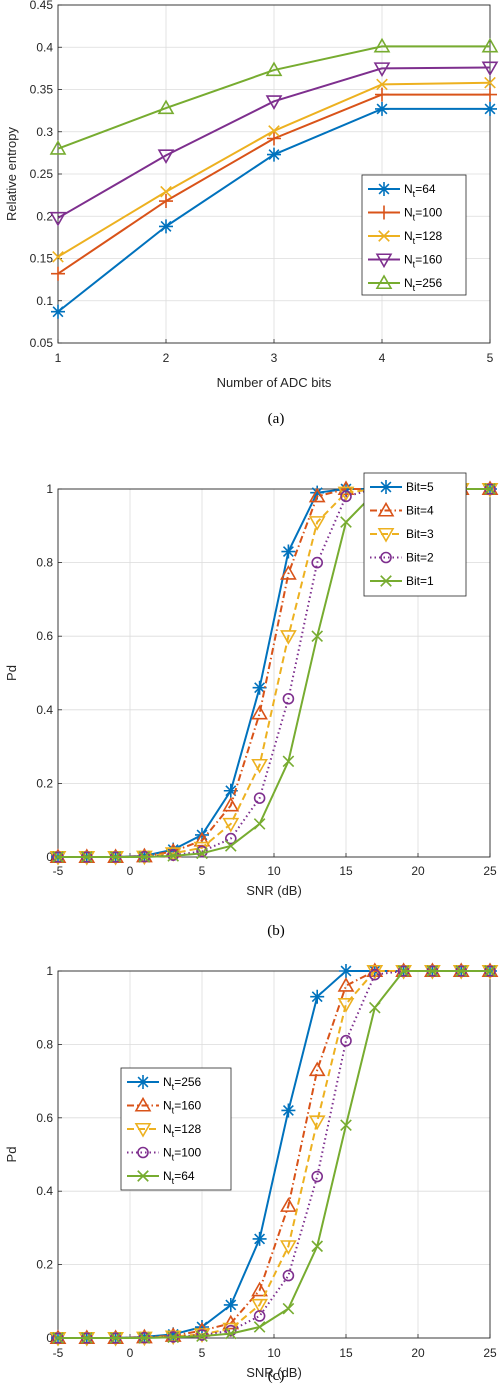  What do you see at coordinates (44, 1265) in the screenshot?
I see `y-tick-label: 0.2` at bounding box center [44, 1265].